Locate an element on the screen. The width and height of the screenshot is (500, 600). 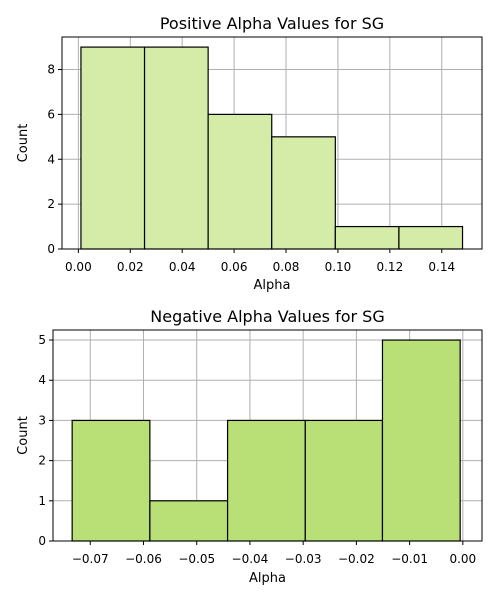
chart-0-x-tick-label-1: 0.02 is located at coordinates (130, 267).